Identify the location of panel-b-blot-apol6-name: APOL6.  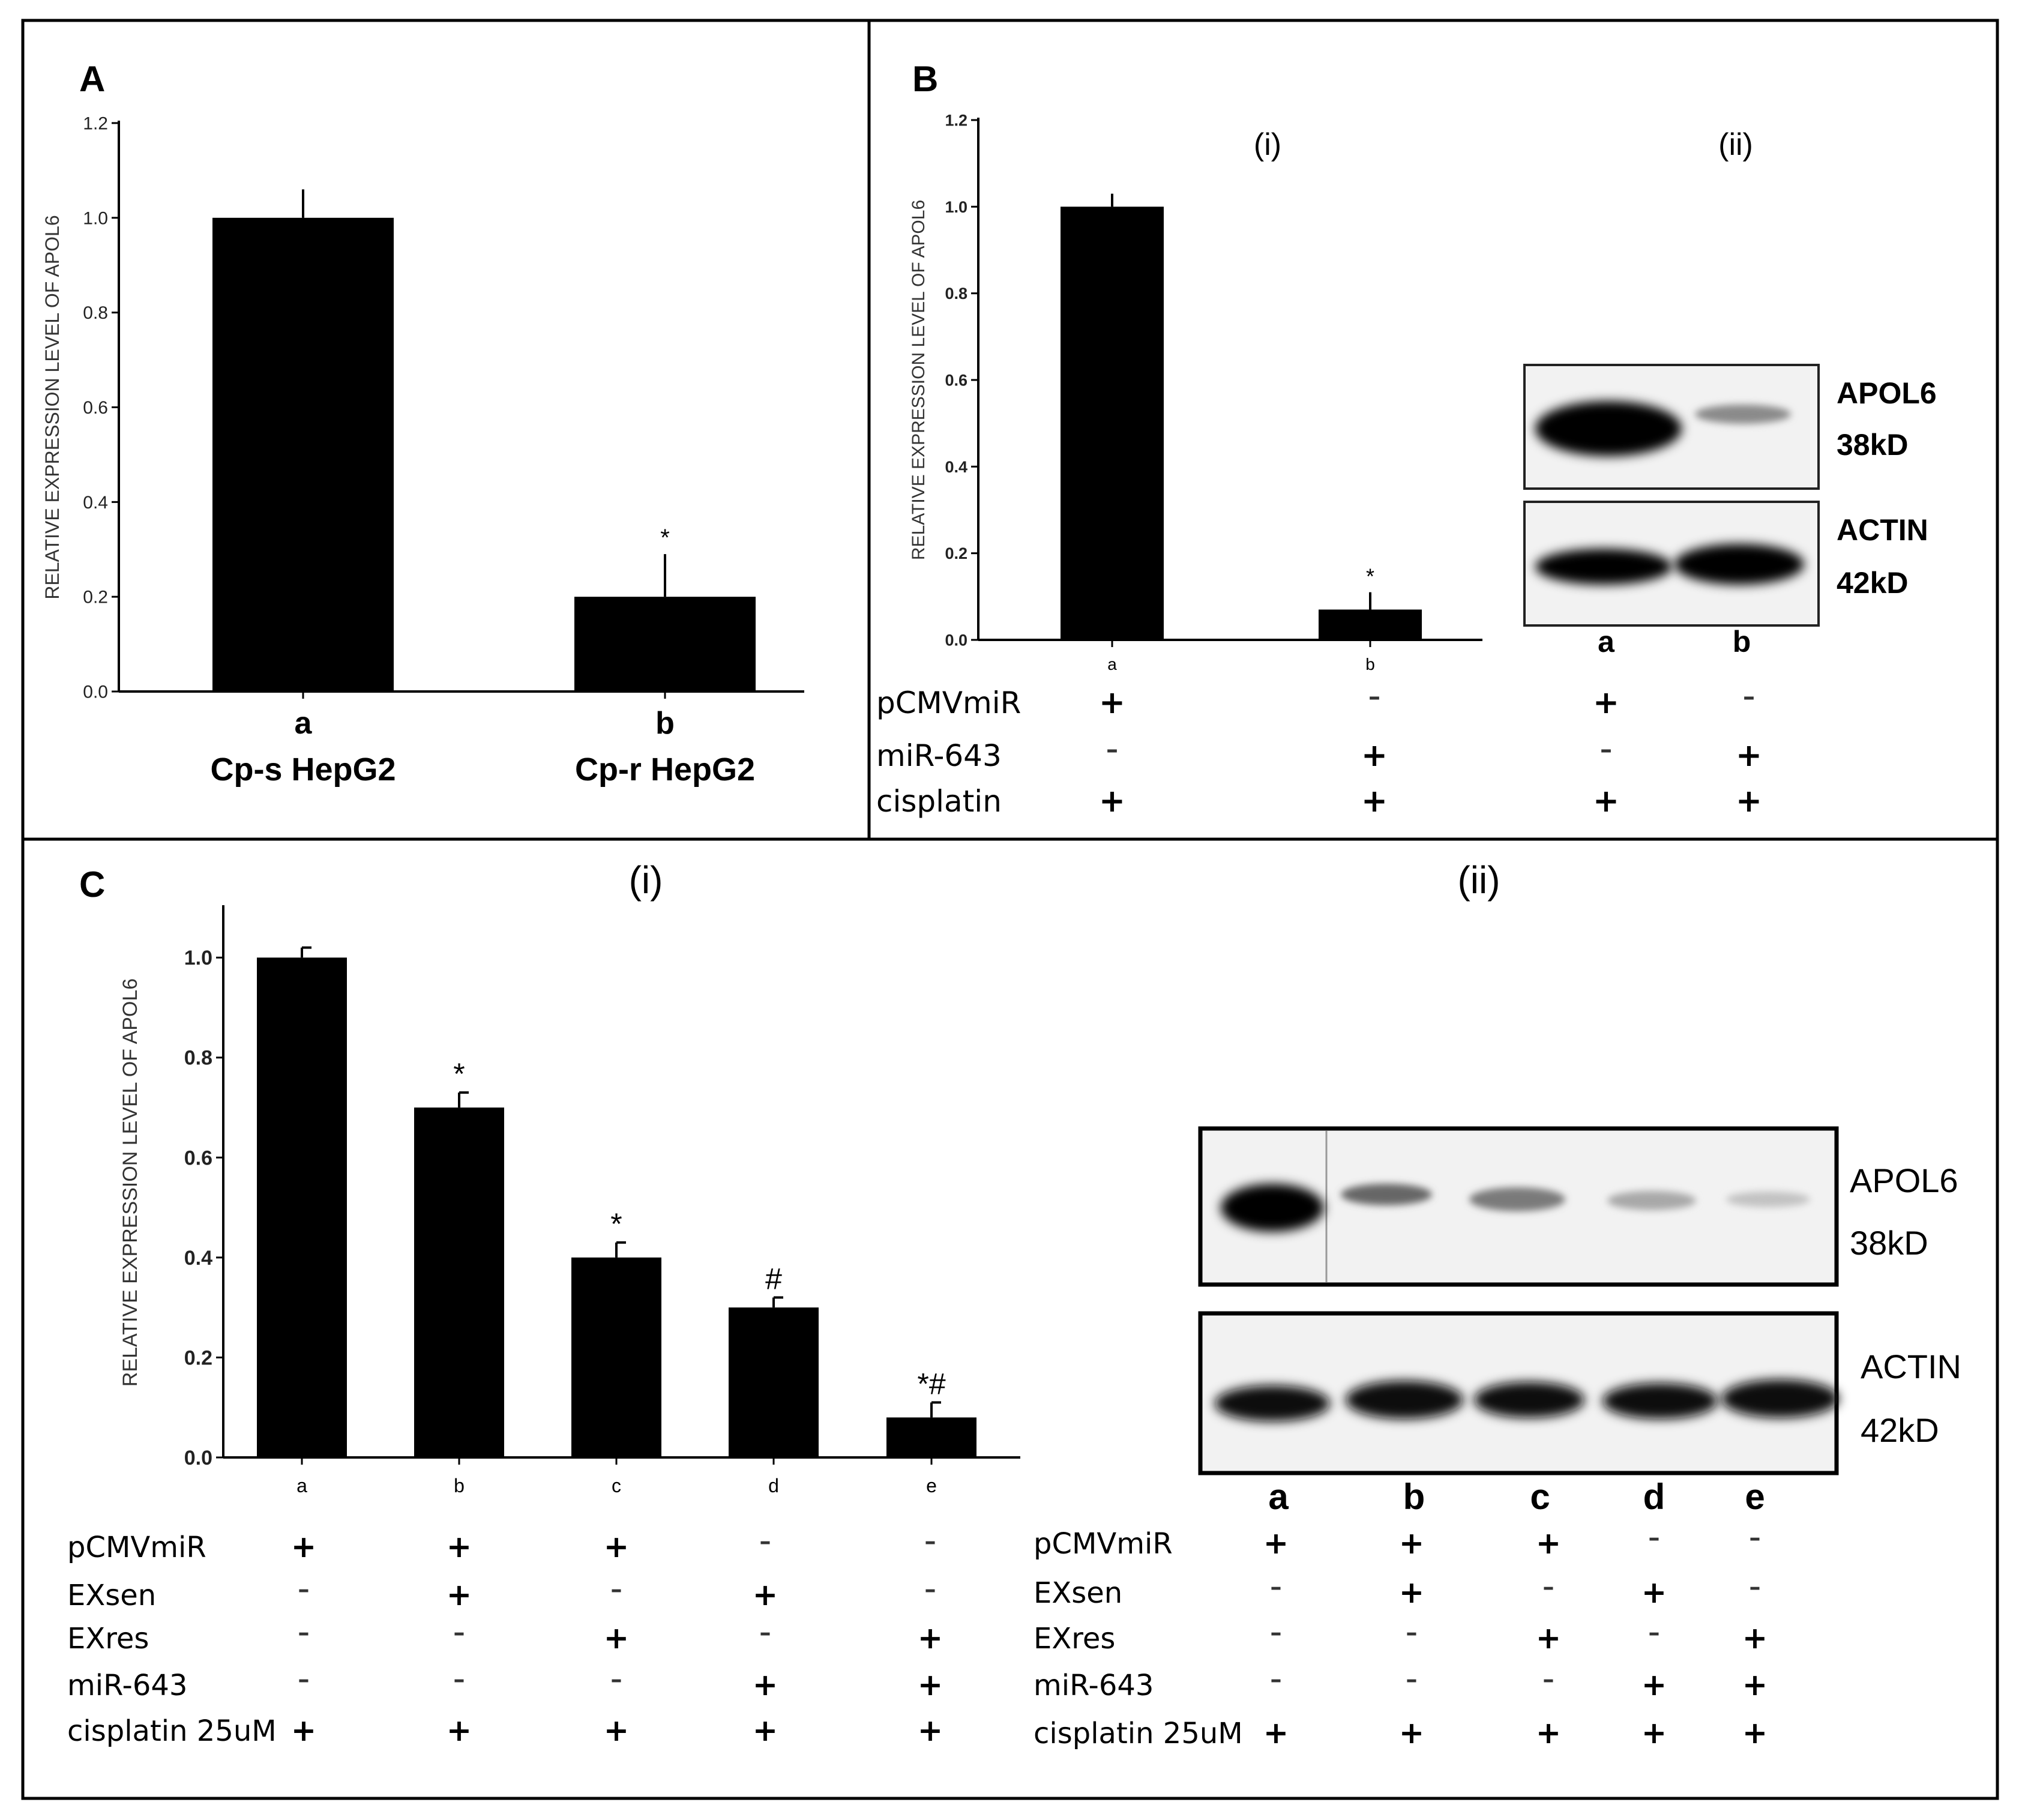
(1887, 393).